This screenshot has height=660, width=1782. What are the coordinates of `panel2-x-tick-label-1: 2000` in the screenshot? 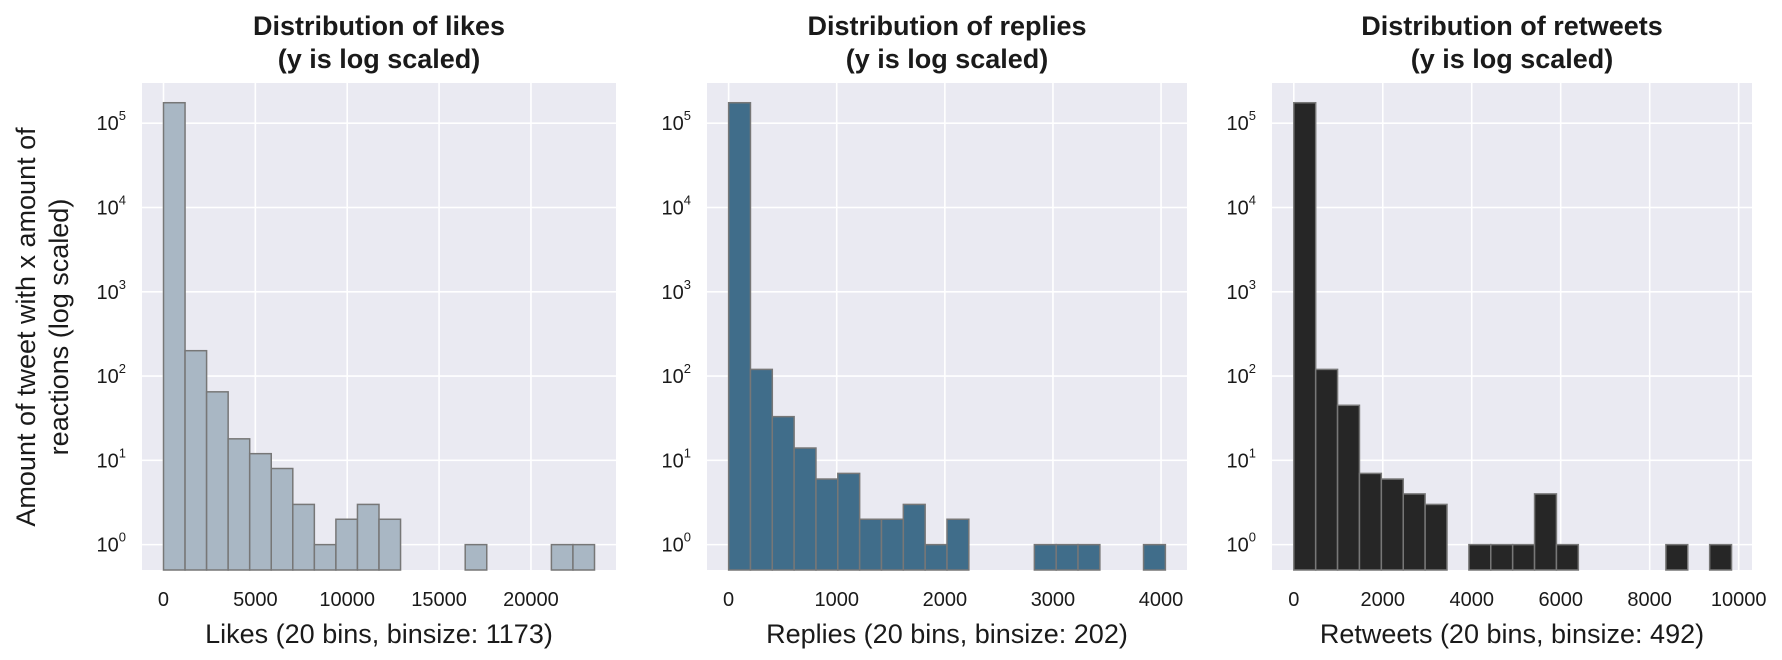 It's located at (1383, 600).